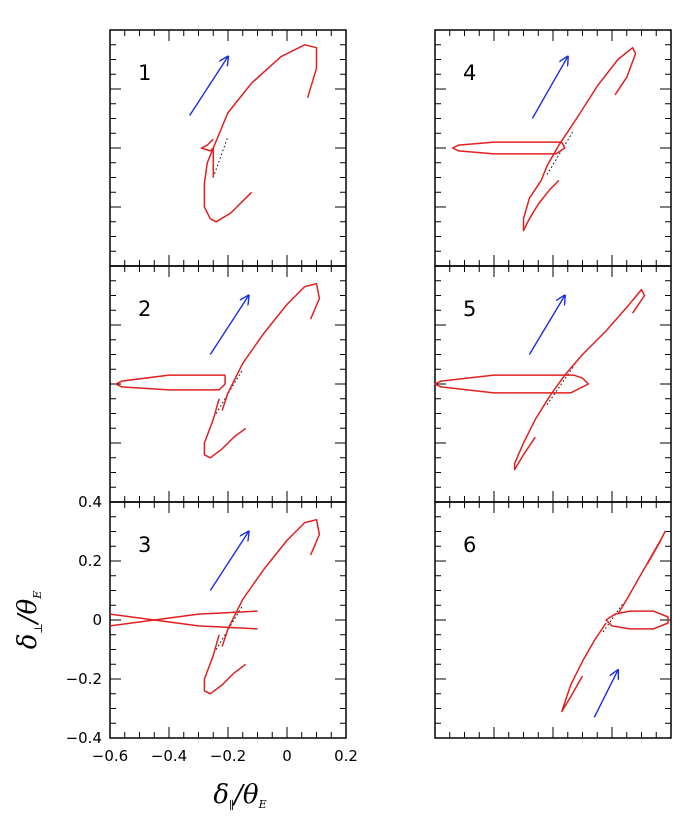  Describe the element at coordinates (90, 502) in the screenshot. I see `y-tick-label: 0.4` at that location.